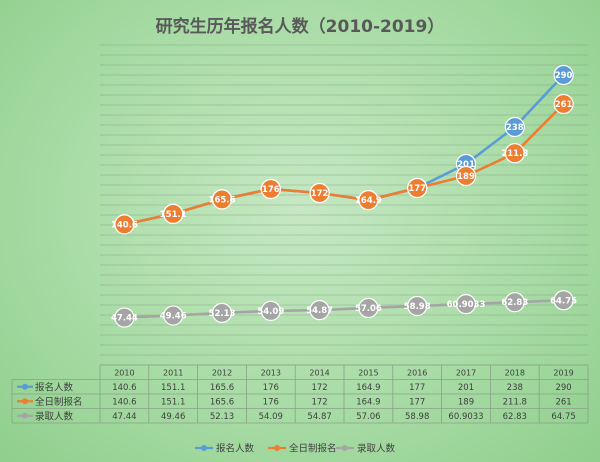 The width and height of the screenshot is (600, 462). Describe the element at coordinates (124, 225) in the screenshot. I see `data-label: 140.6` at that location.